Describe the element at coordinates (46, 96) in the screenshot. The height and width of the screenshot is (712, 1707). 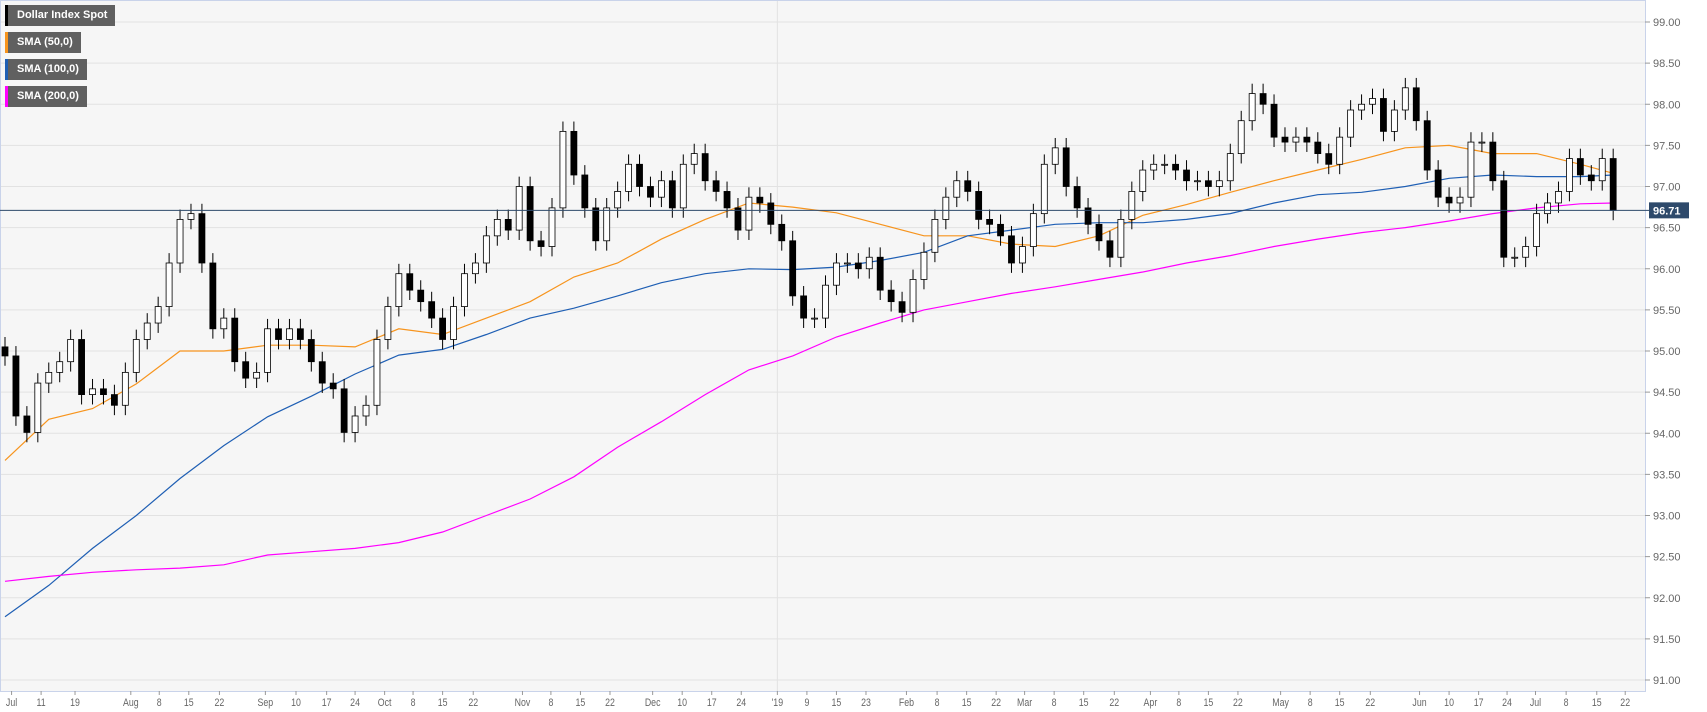
I see `legend-item-sma200: SMA (200,0)` at that location.